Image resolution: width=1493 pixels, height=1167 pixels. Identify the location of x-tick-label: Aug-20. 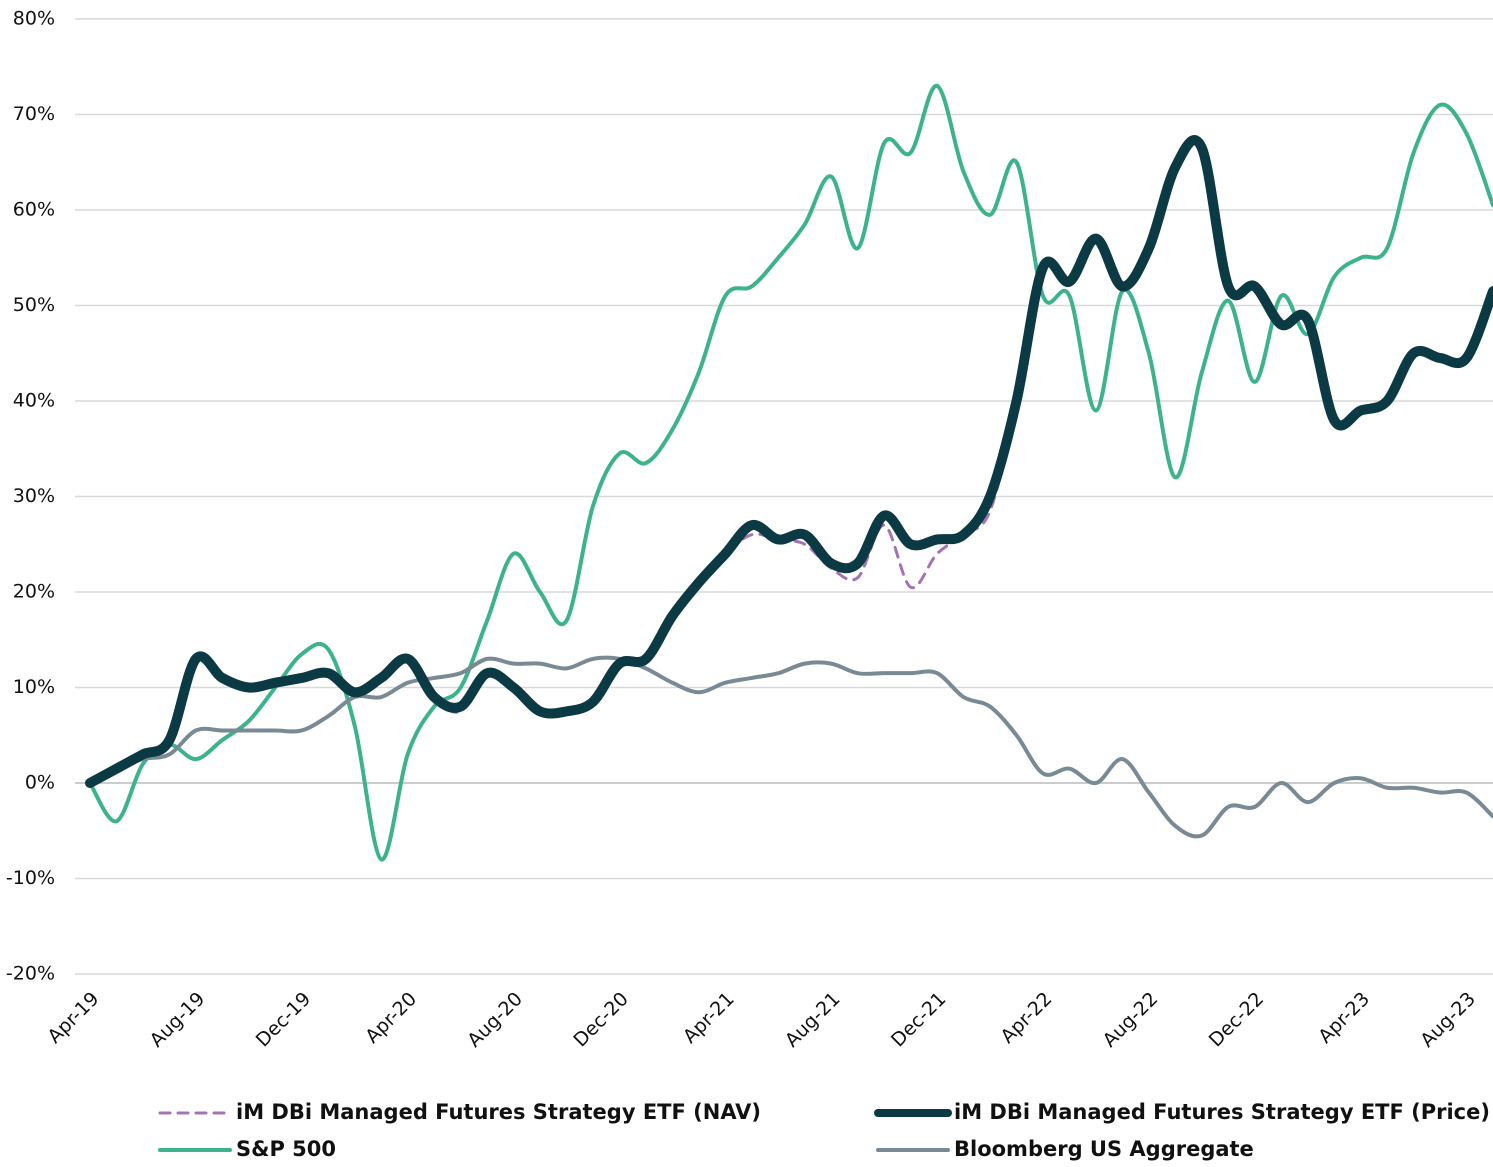
(495, 1020).